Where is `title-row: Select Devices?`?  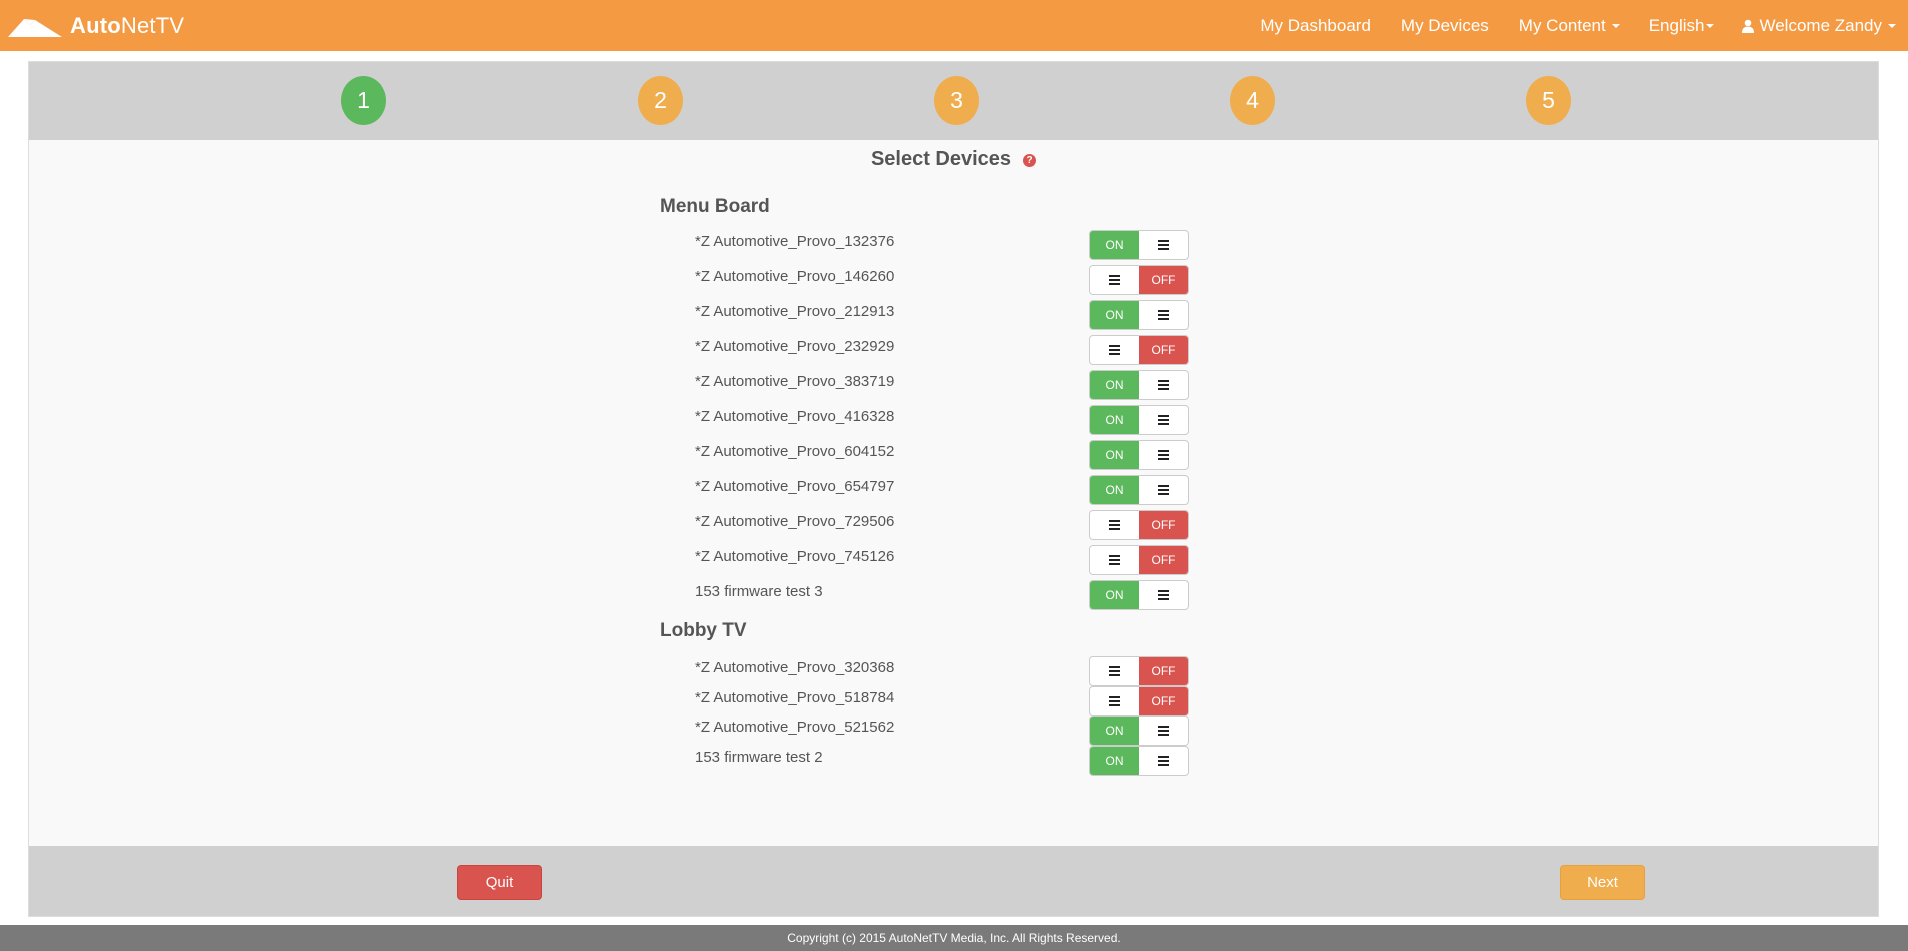 title-row: Select Devices? is located at coordinates (953, 159).